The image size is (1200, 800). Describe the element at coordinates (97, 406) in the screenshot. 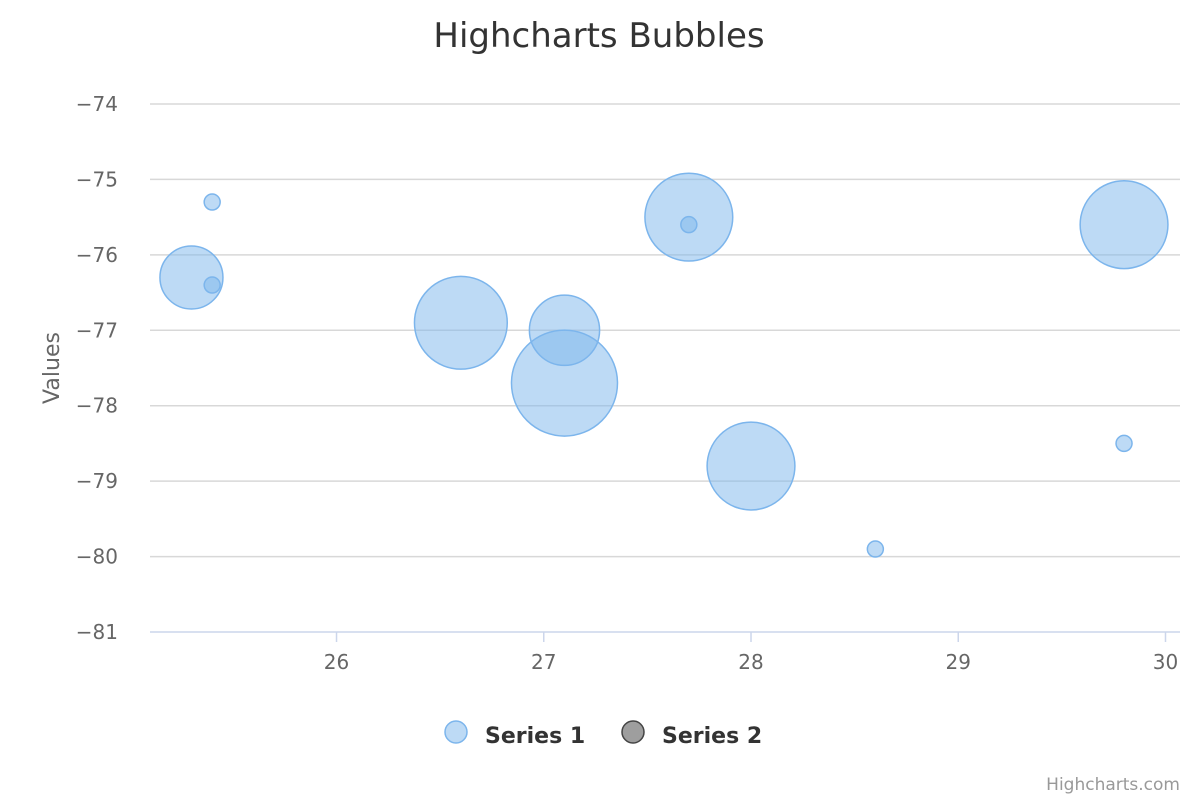

I see `y-tick-label: −78` at that location.